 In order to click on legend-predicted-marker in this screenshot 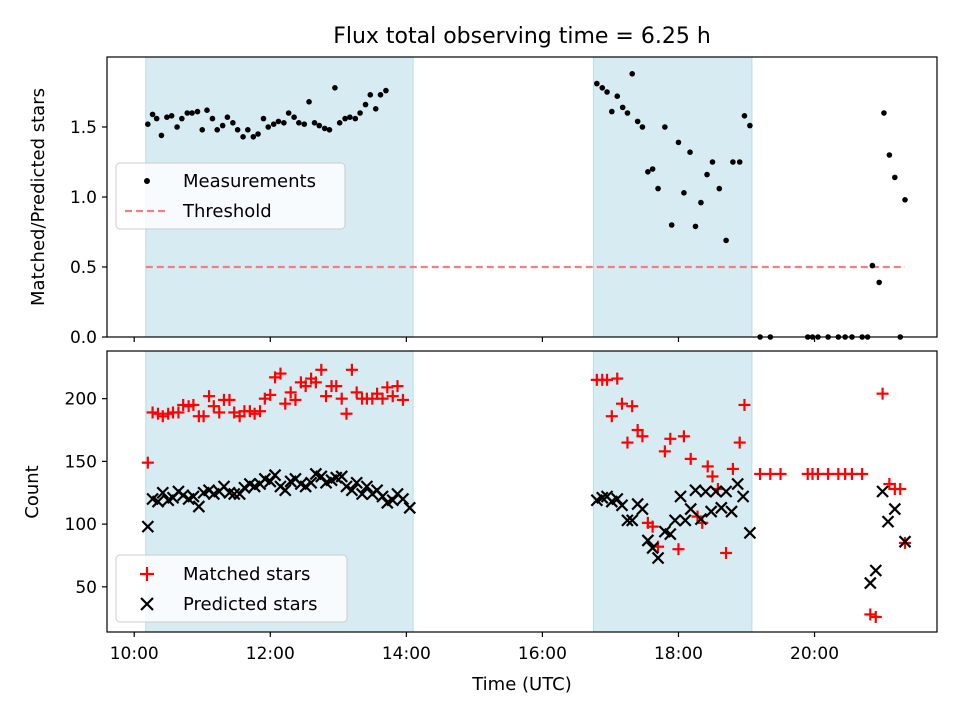, I will do `click(147, 604)`.